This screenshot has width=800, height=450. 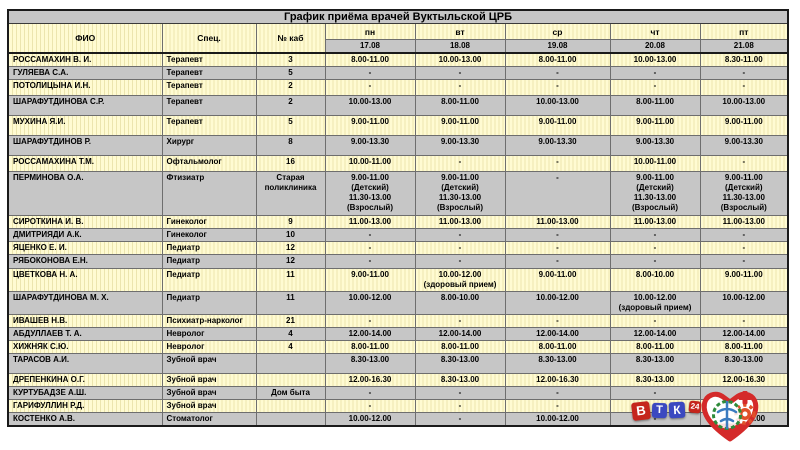 What do you see at coordinates (290, 321) in the screenshot?
I see `cabinet-cell: 21` at bounding box center [290, 321].